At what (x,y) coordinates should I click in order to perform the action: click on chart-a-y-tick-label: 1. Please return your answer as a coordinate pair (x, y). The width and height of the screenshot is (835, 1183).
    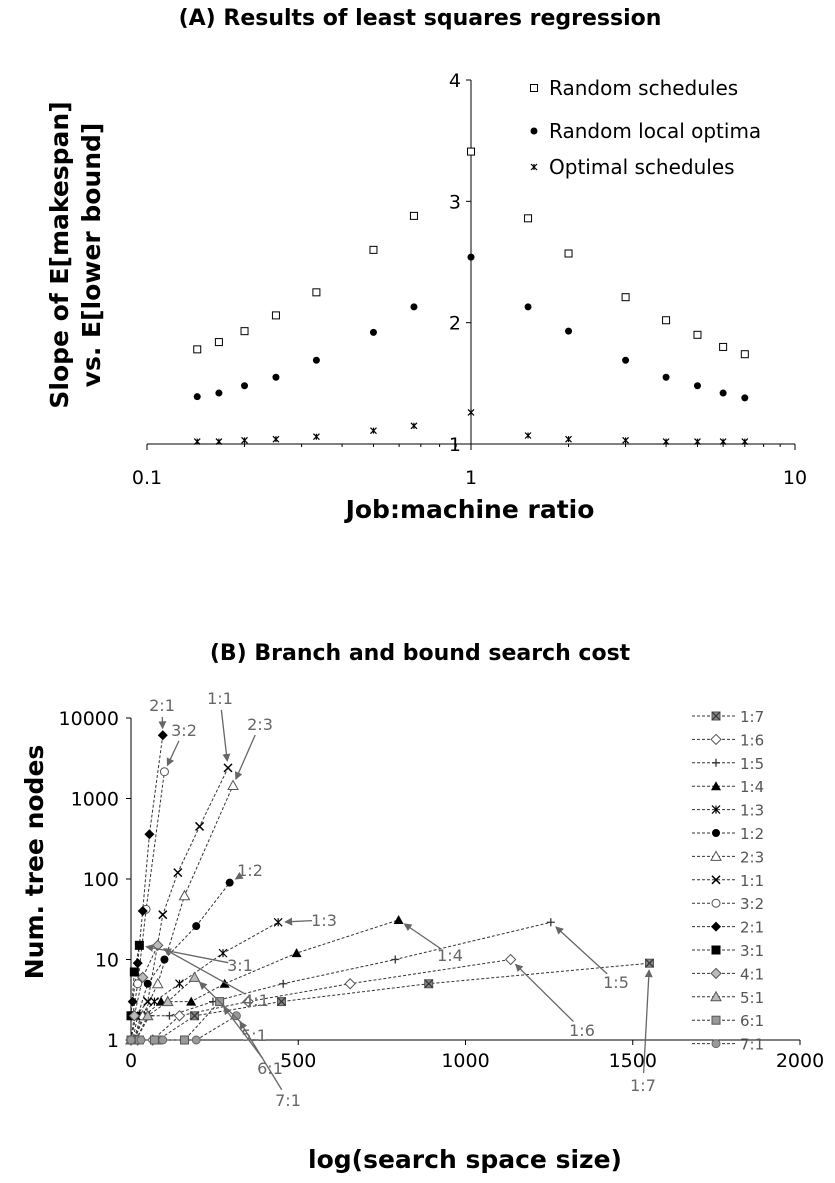
    Looking at the image, I should click on (455, 445).